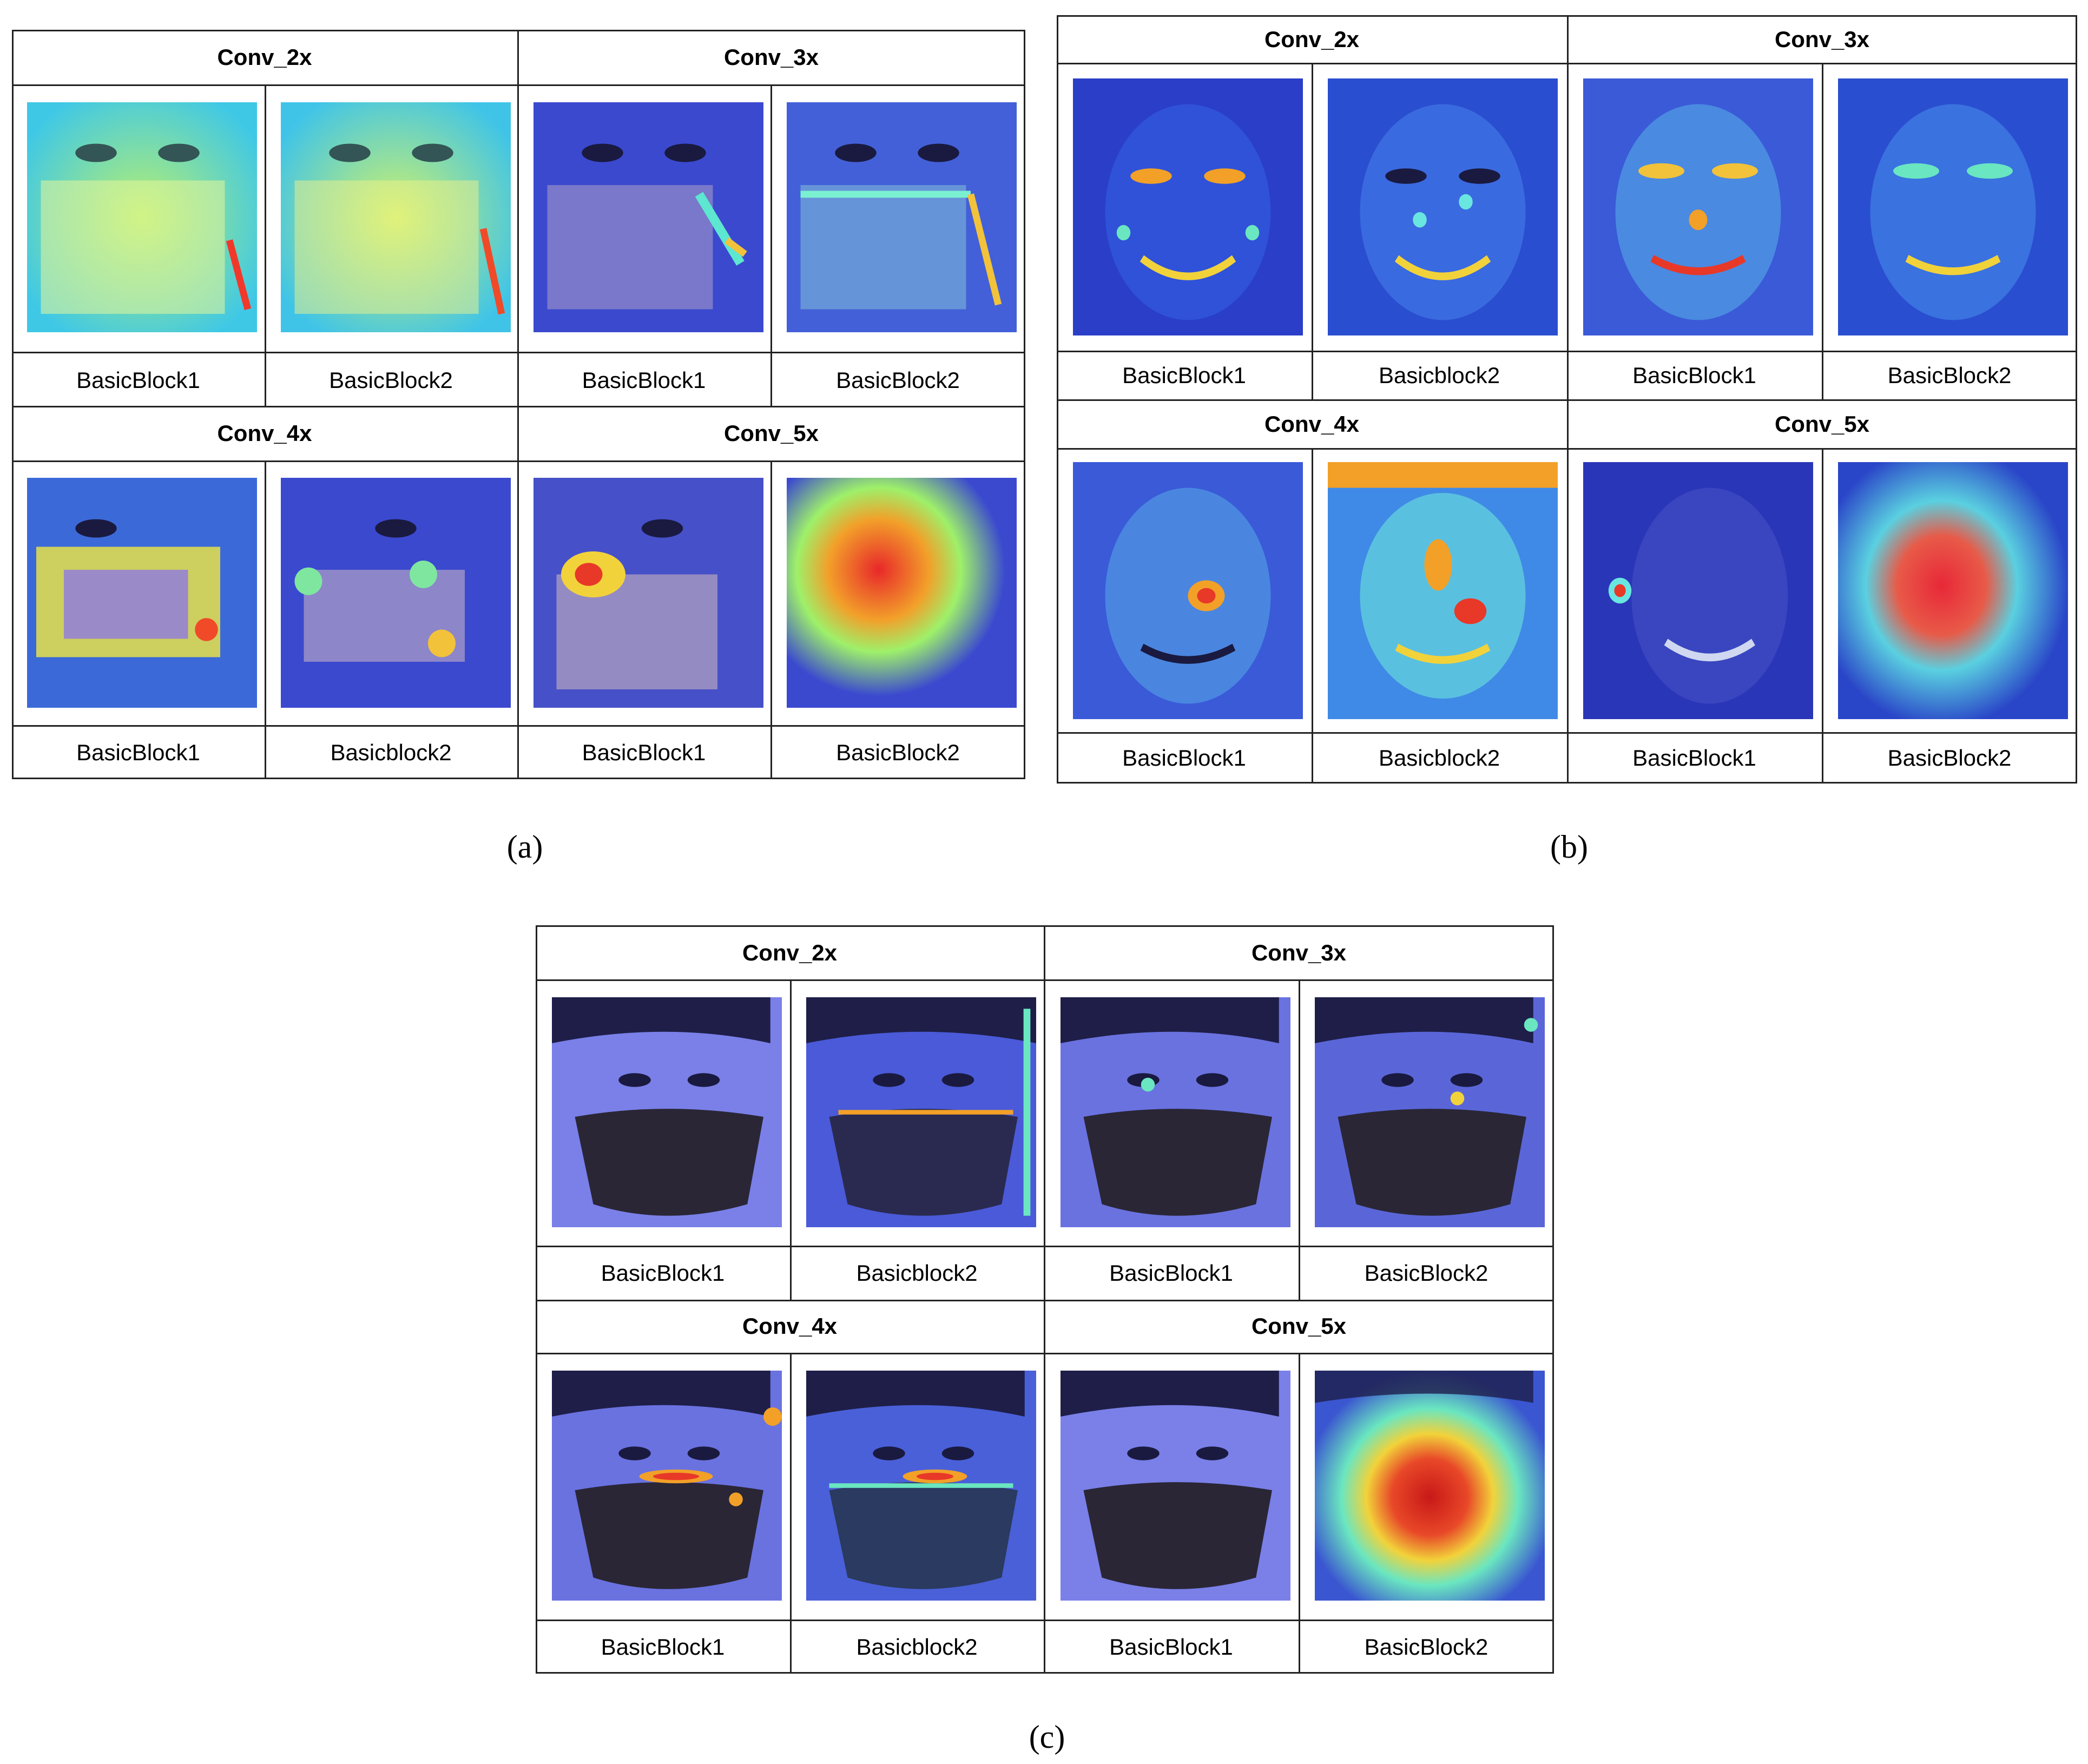  I want to click on figure-caption: (b), so click(1569, 847).